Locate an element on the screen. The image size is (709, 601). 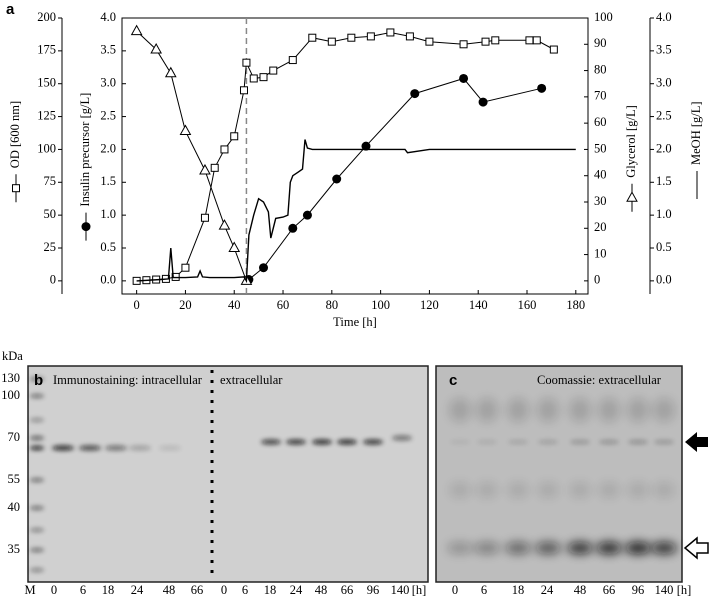
axis-title-group: OD [600 nm] is located at coordinates (15, 152).